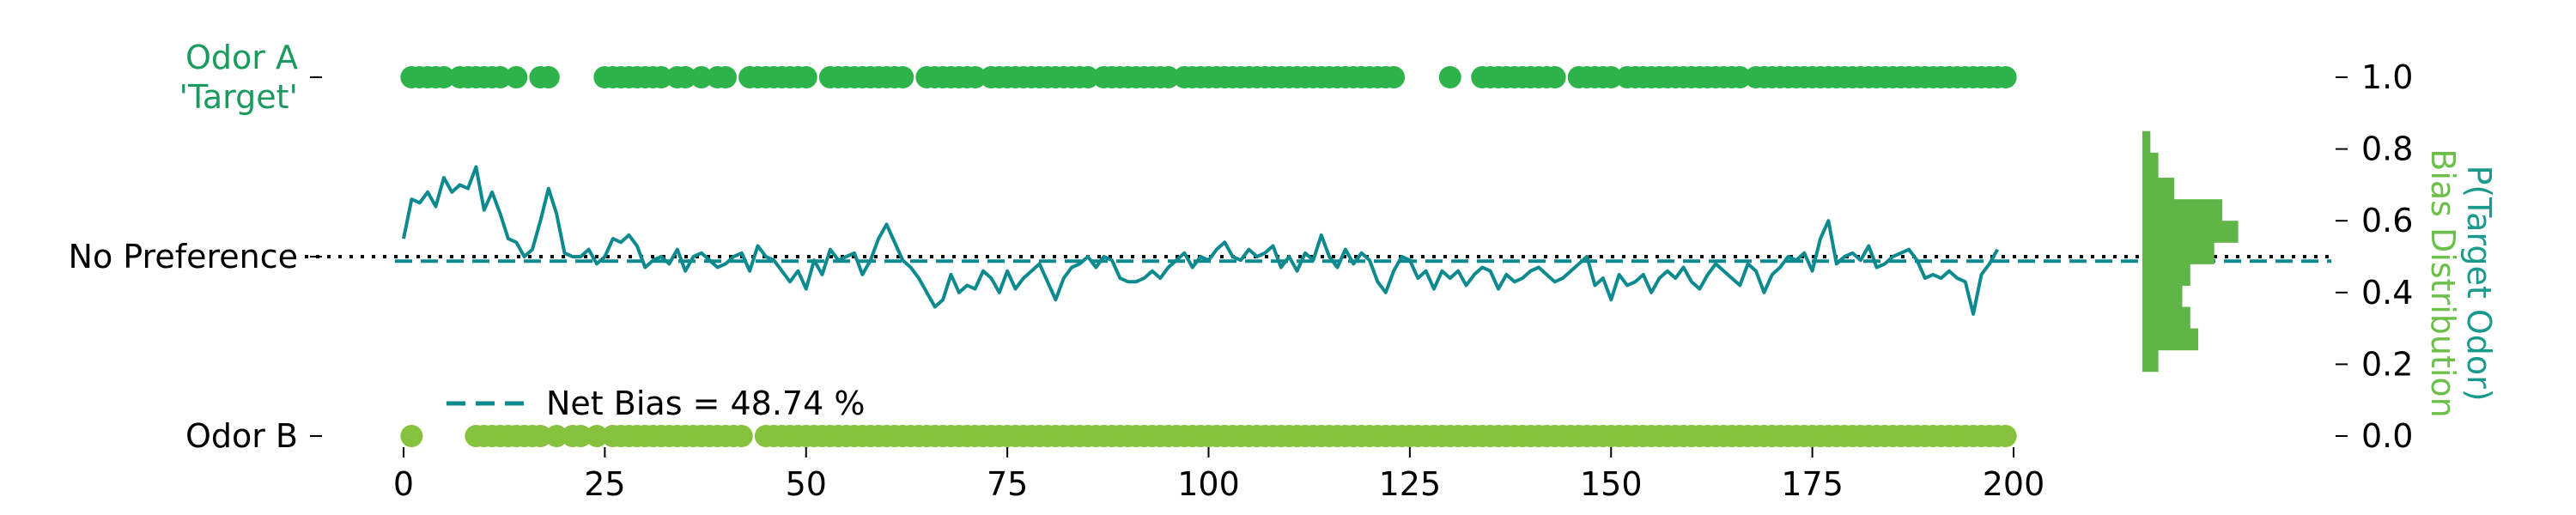 The height and width of the screenshot is (515, 2576). I want to click on x-tick-label: 0, so click(403, 484).